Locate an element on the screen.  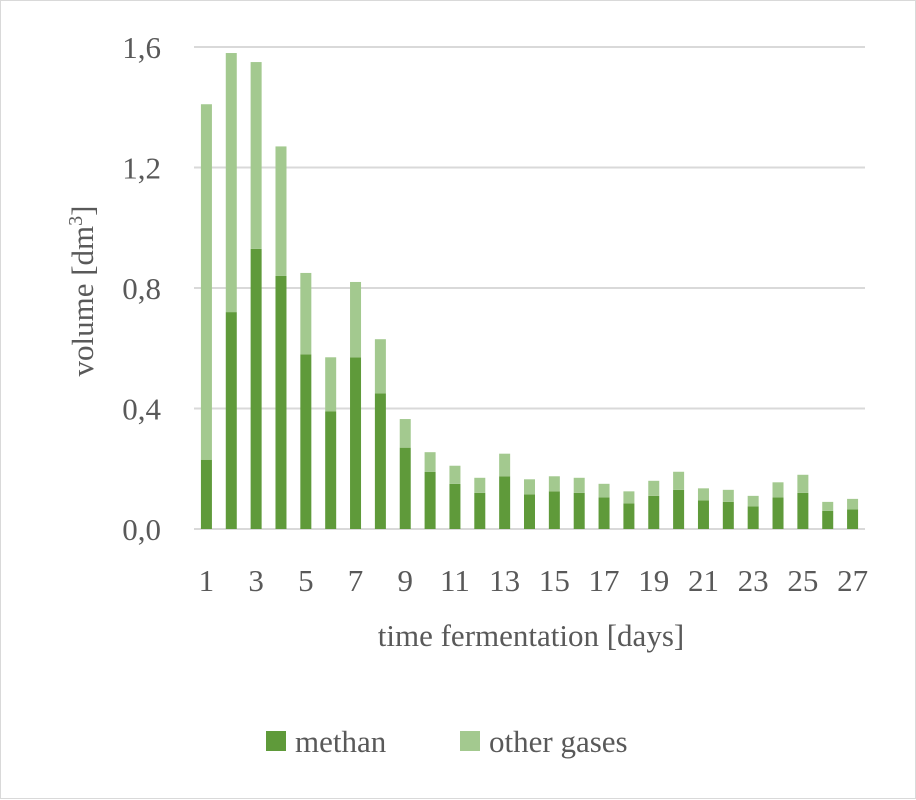
legend-label-methan: methan is located at coordinates (341, 741).